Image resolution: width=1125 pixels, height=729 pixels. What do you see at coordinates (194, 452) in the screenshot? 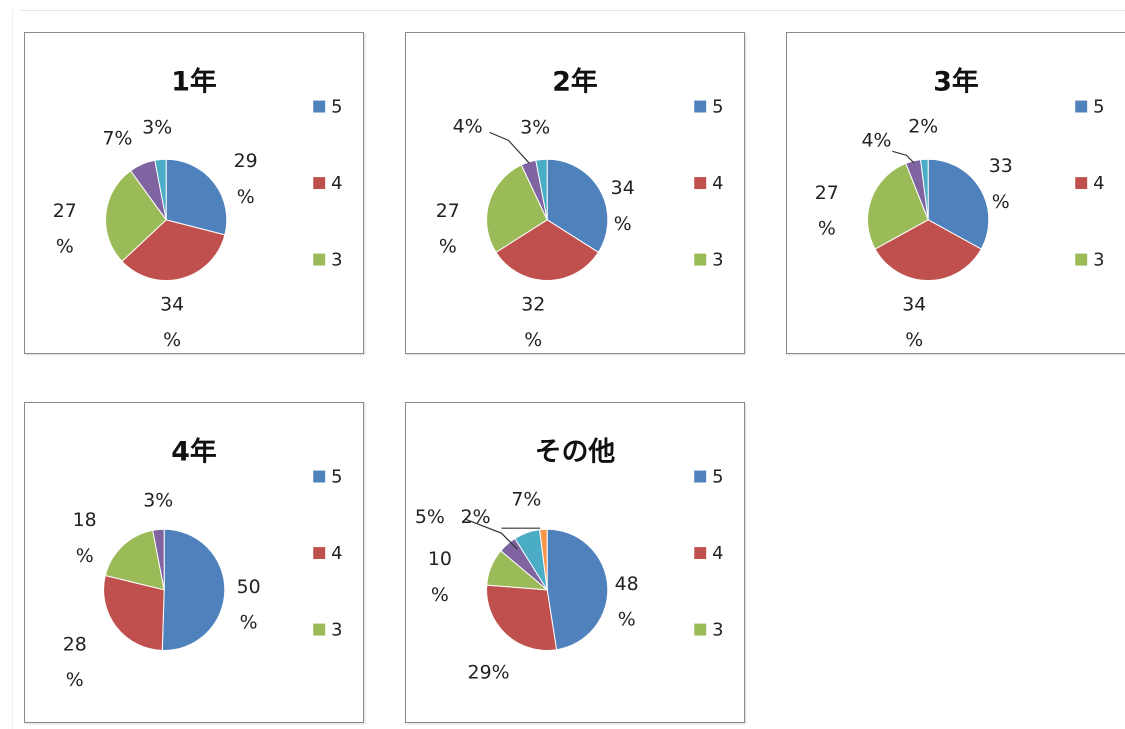
I see `chart-title: 4年` at bounding box center [194, 452].